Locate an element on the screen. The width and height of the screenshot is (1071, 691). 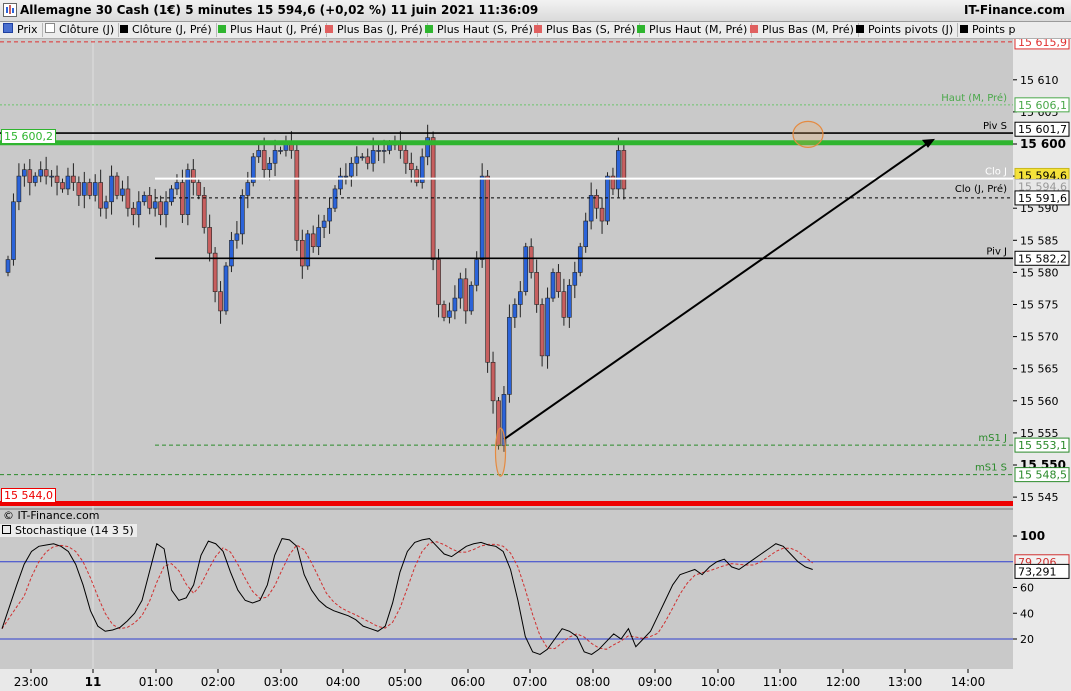
legend-item-points-pivots-s: Points p is located at coordinates (988, 30).